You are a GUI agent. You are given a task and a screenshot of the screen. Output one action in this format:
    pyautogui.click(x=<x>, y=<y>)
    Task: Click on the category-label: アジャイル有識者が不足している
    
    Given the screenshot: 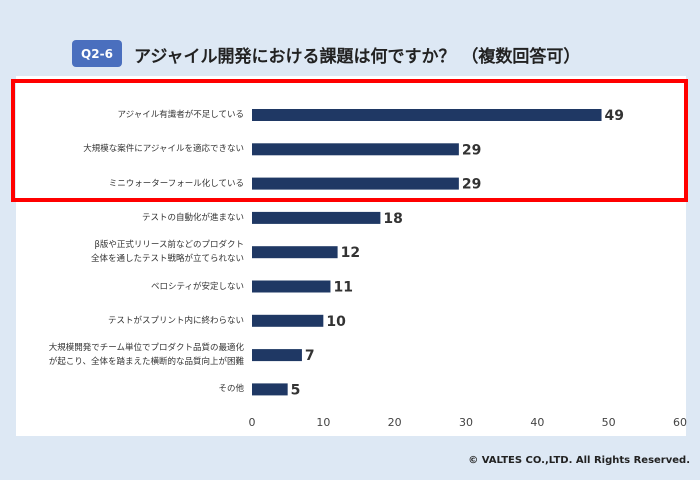 What is the action you would take?
    pyautogui.click(x=180, y=114)
    